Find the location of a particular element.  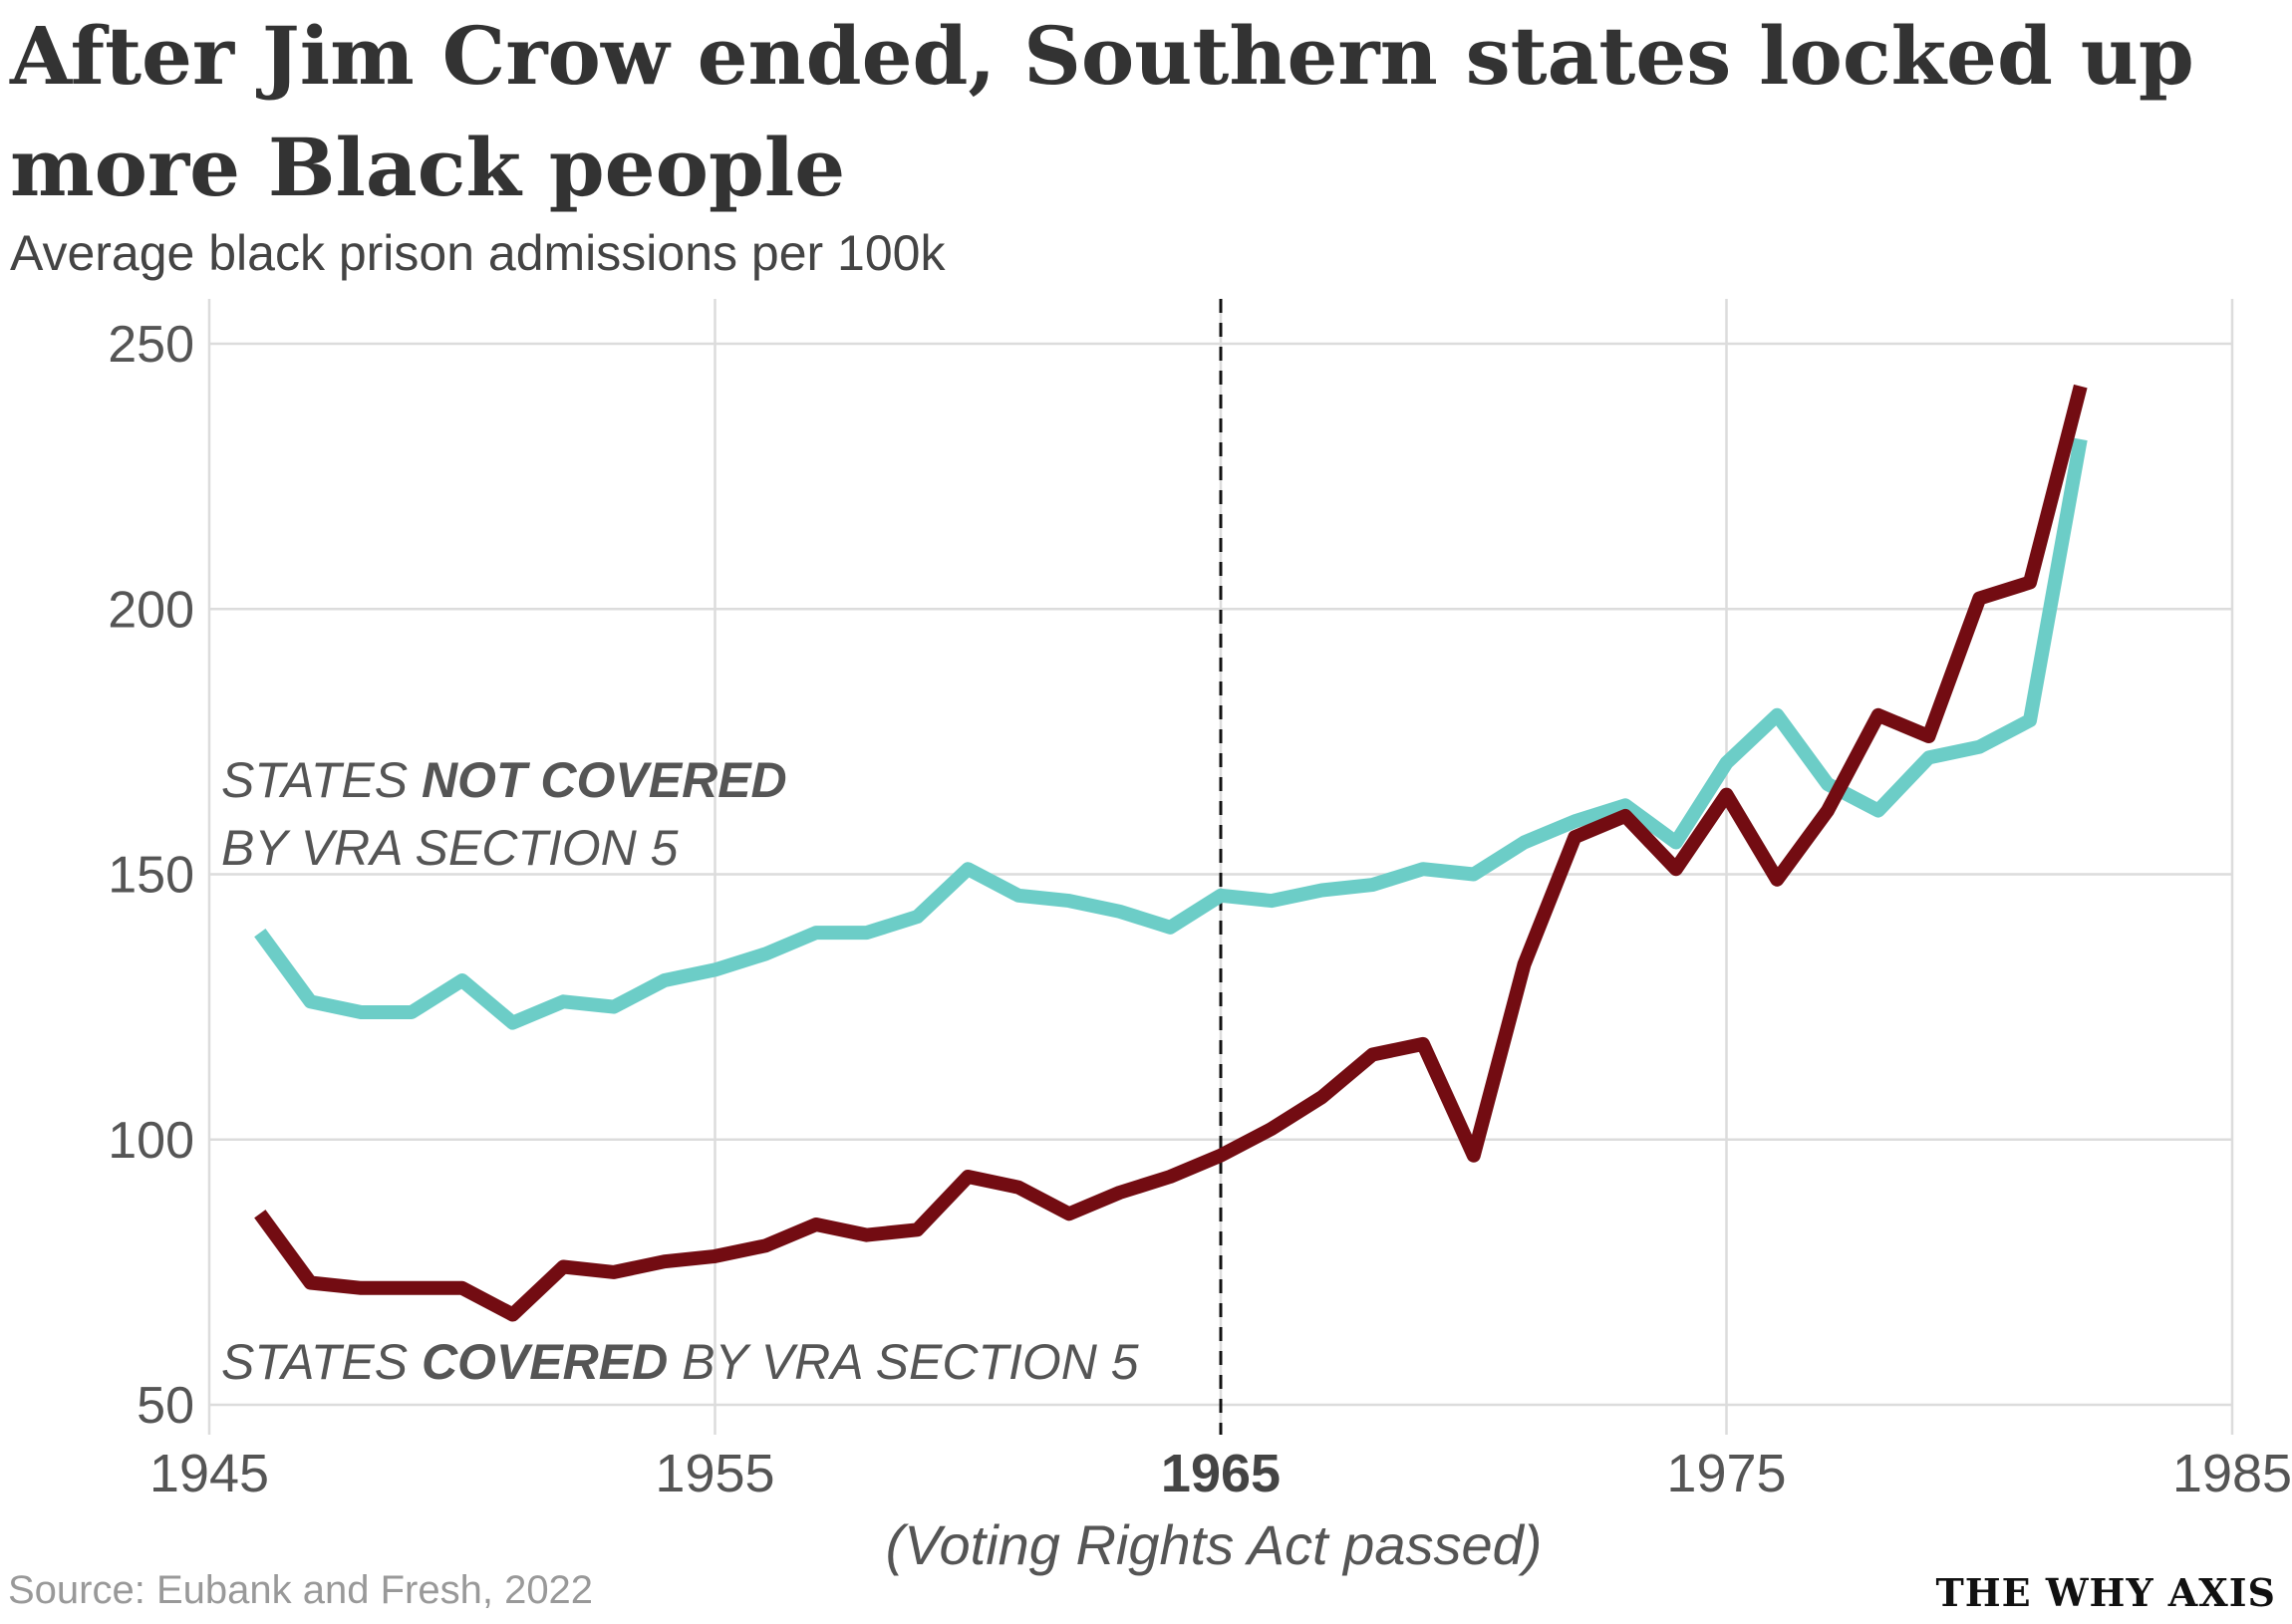

x-tick-label: 1945 is located at coordinates (209, 1473).